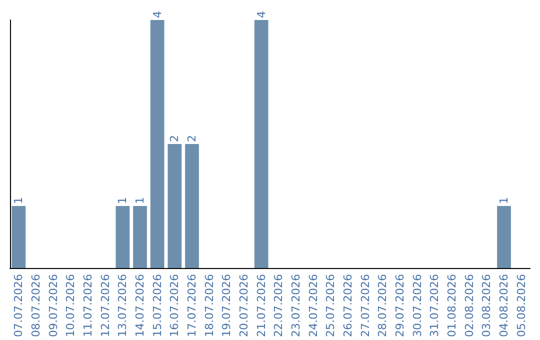  I want to click on x-tick-label: 17.07.2026, so click(192, 306).